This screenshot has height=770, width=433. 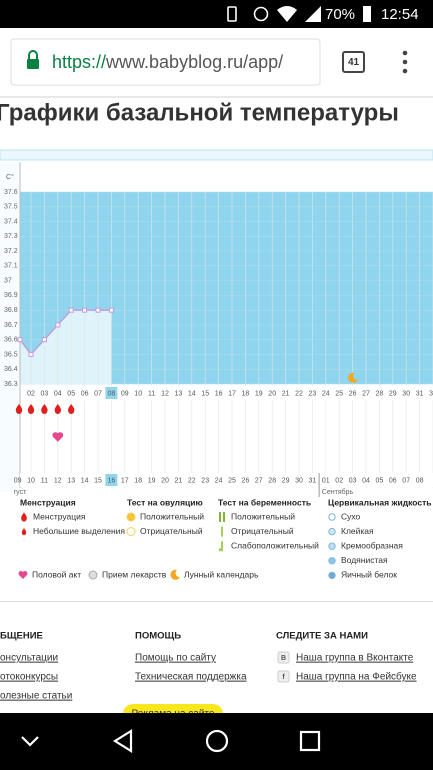 I want to click on nav-recent, so click(x=310, y=741).